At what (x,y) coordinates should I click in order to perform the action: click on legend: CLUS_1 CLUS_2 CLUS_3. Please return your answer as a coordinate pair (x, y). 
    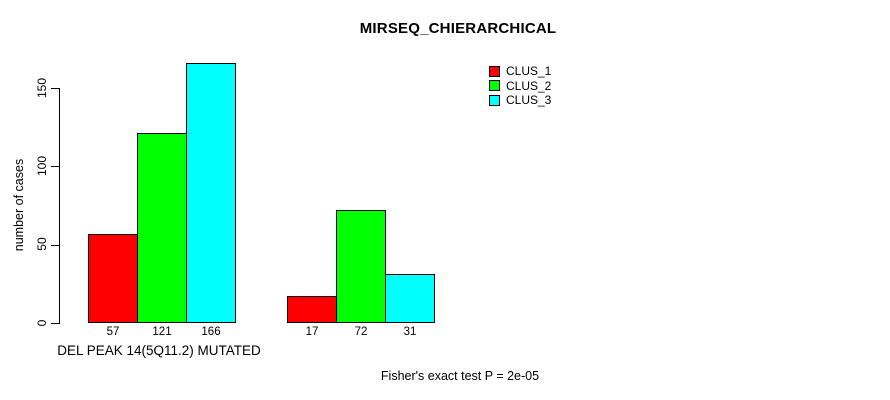
    Looking at the image, I should click on (520, 86).